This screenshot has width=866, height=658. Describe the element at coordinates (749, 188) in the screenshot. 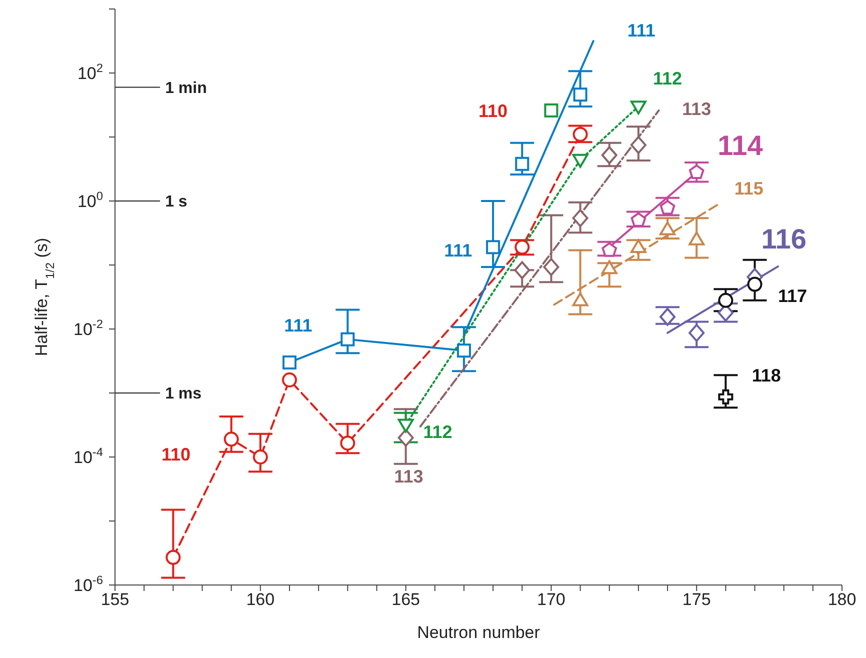

I see `annotation: 115` at that location.